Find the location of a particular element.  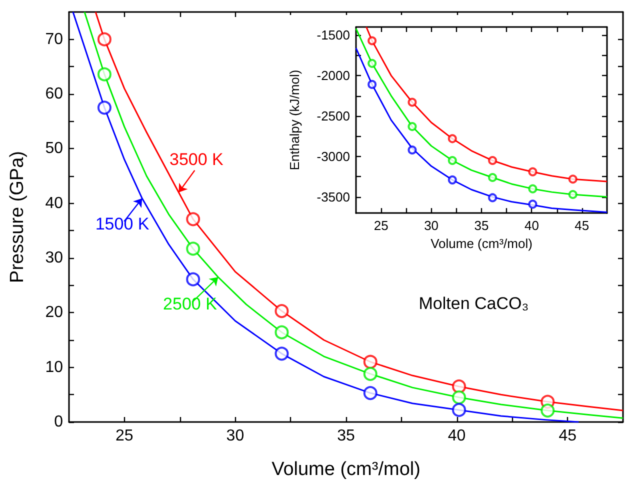

y-tick-label: 10 is located at coordinates (54, 367).